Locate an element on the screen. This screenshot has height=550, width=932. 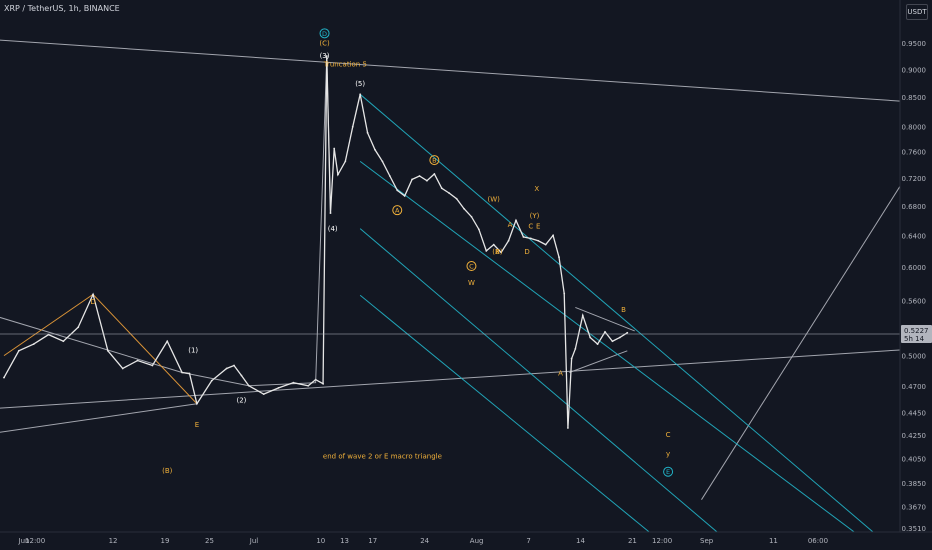
y-tick-label: 0.6800 is located at coordinates (914, 207).